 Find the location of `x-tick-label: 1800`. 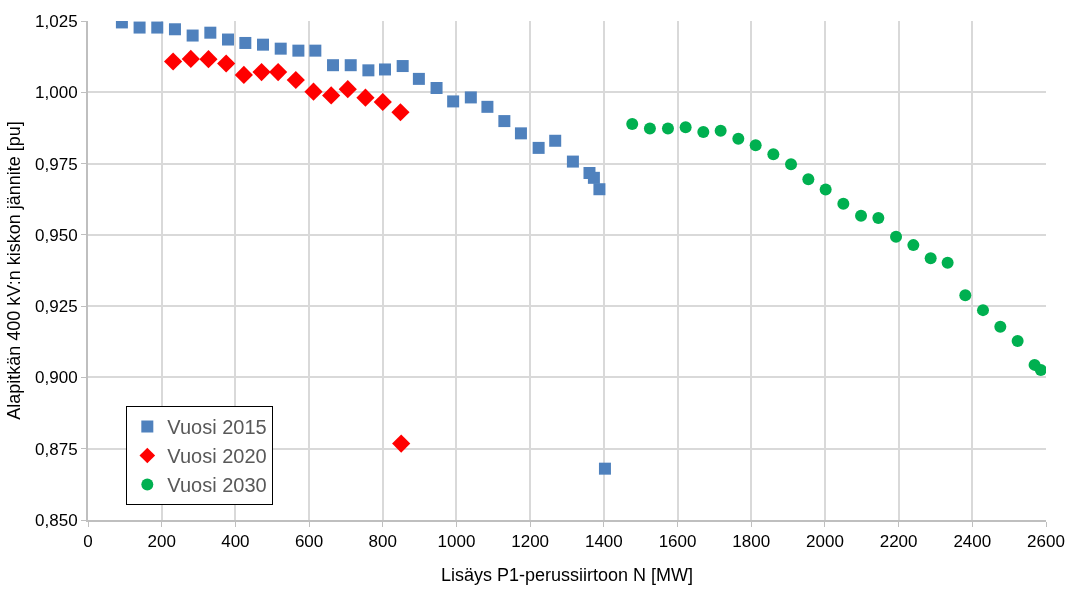

x-tick-label: 1800 is located at coordinates (751, 542).